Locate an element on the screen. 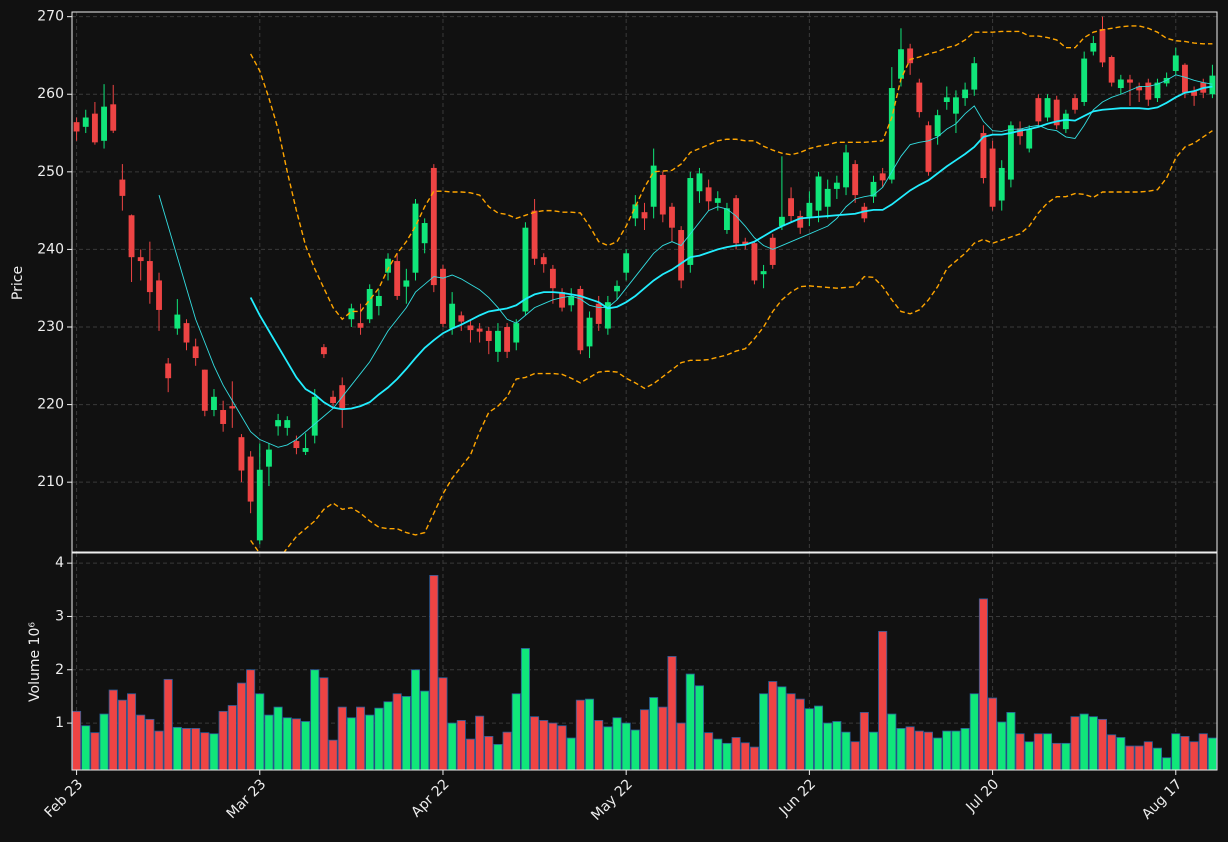  y-tick-label: 250 is located at coordinates (50, 172).